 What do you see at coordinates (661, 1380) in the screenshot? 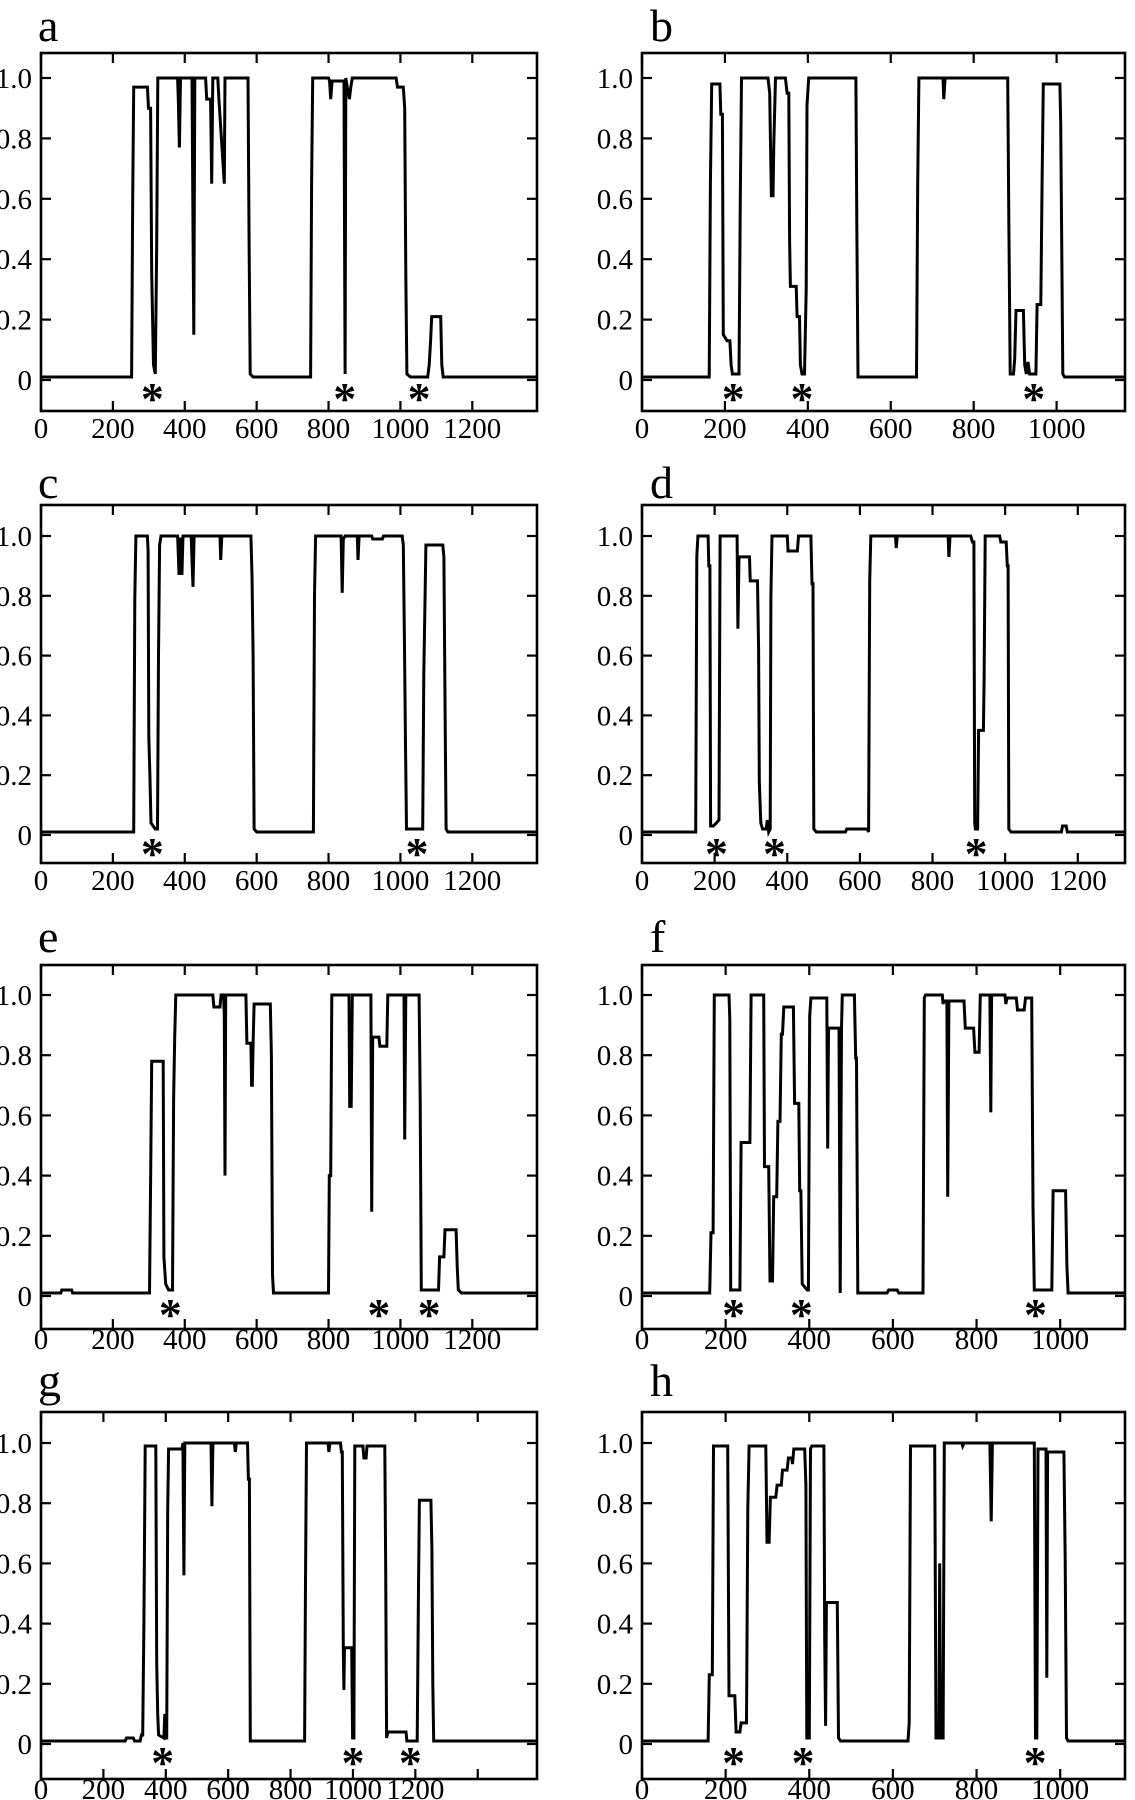
I see `panel-letter: h` at bounding box center [661, 1380].